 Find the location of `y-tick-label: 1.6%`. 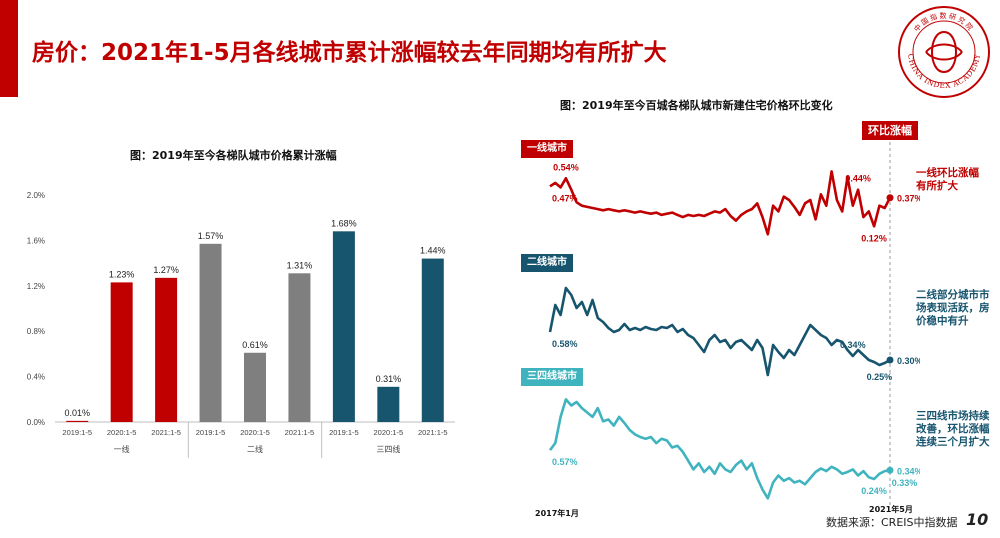

y-tick-label: 1.6% is located at coordinates (36, 240).